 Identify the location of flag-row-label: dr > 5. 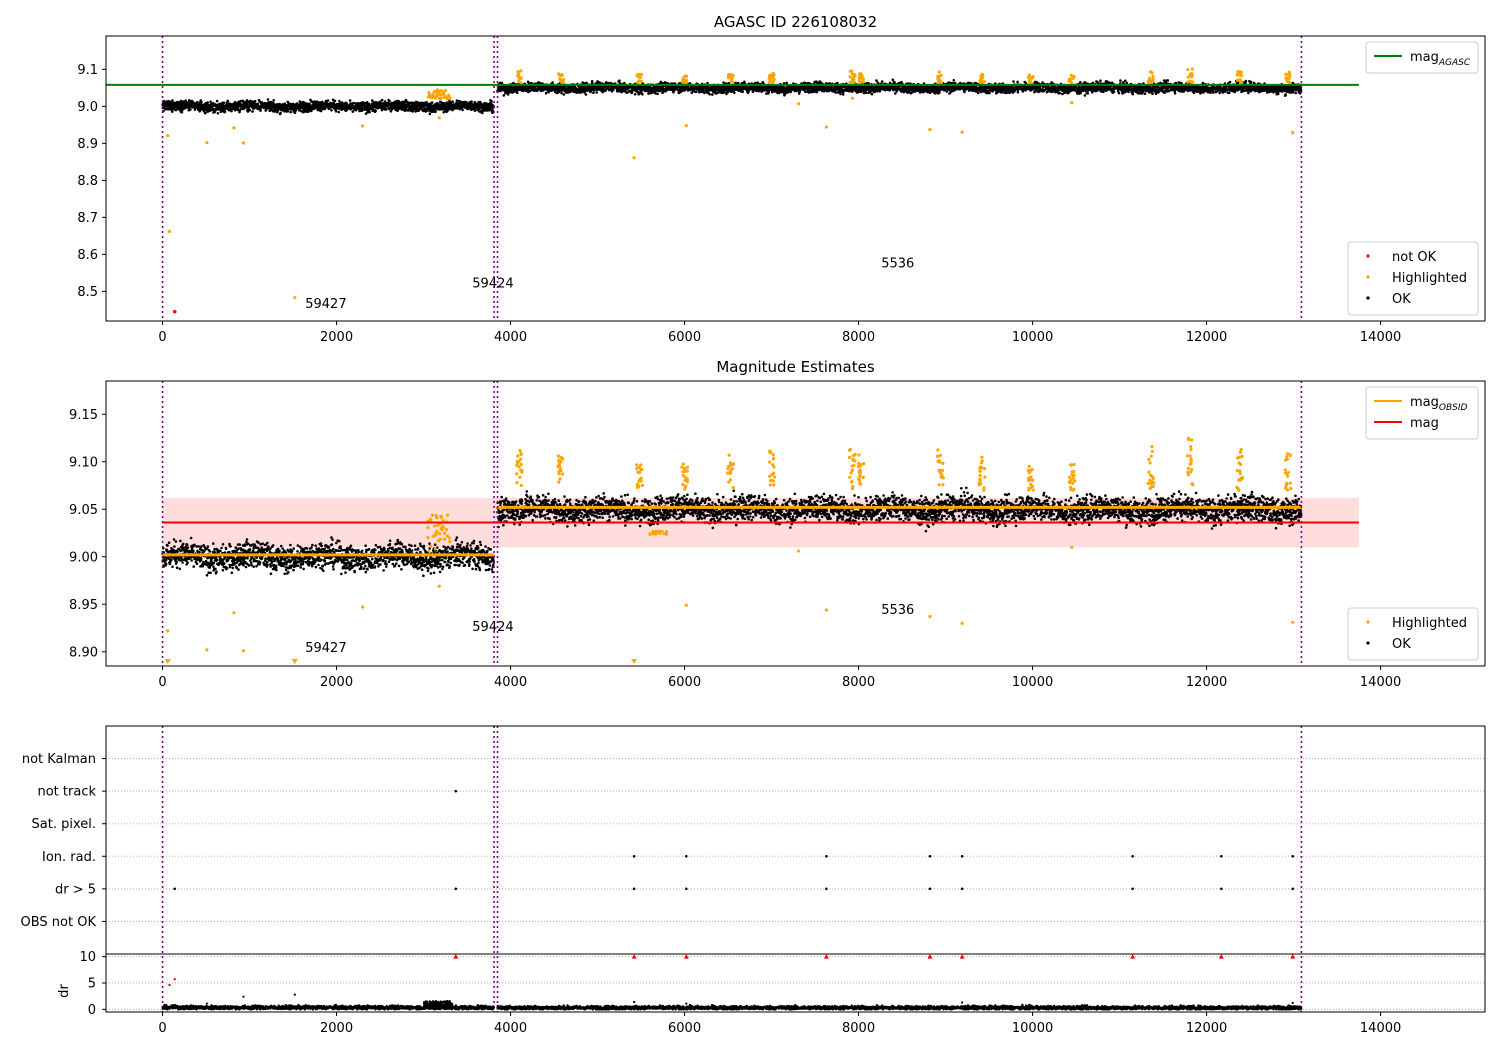
(75, 889).